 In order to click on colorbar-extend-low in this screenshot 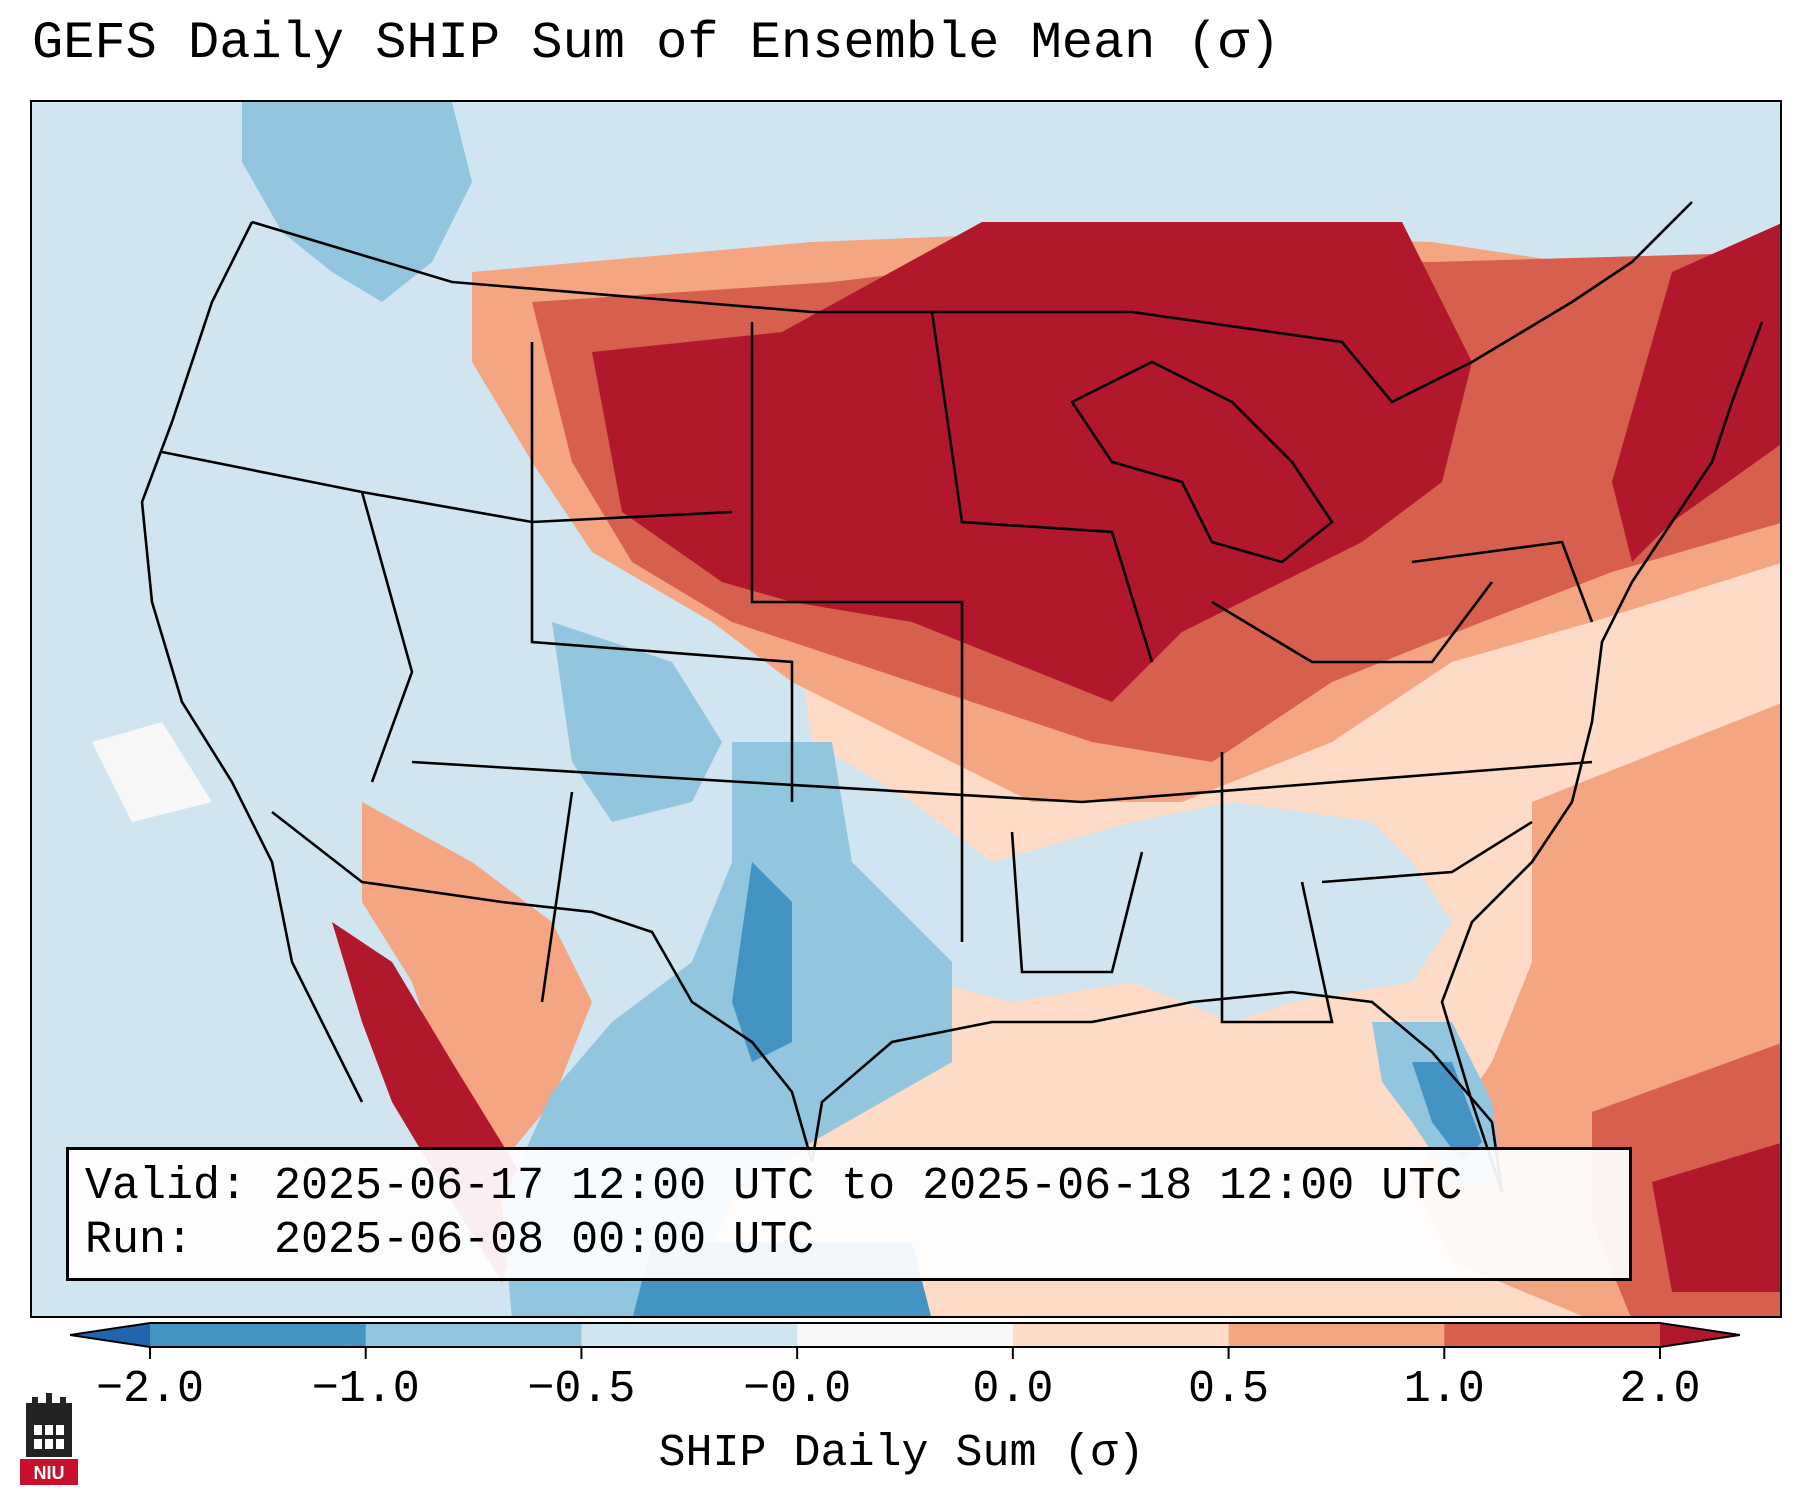, I will do `click(110, 1335)`.